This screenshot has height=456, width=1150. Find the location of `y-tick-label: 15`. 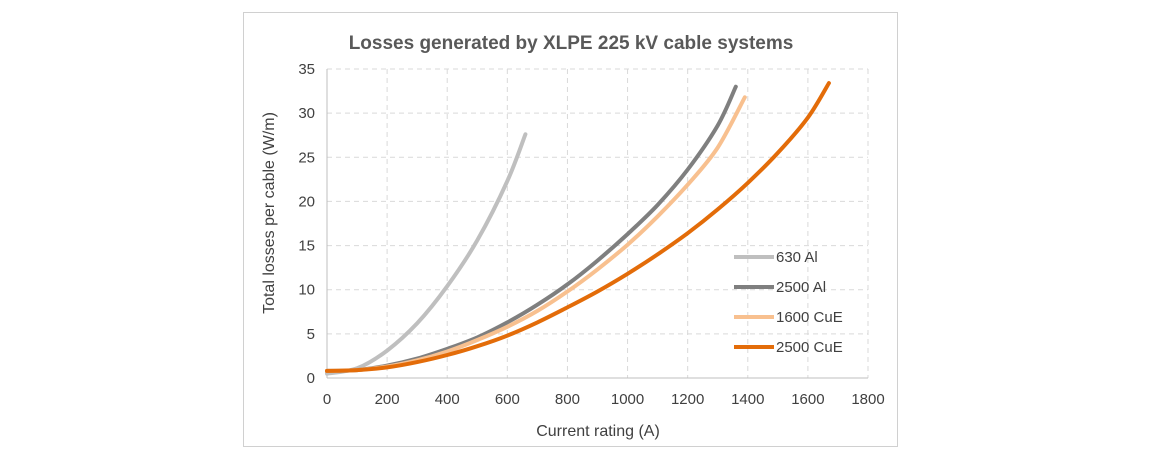

y-tick-label: 15 is located at coordinates (306, 246).